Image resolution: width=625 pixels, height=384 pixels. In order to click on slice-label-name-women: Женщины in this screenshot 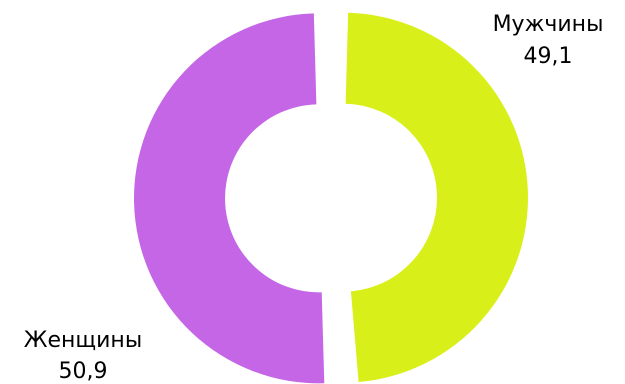, I will do `click(83, 340)`.